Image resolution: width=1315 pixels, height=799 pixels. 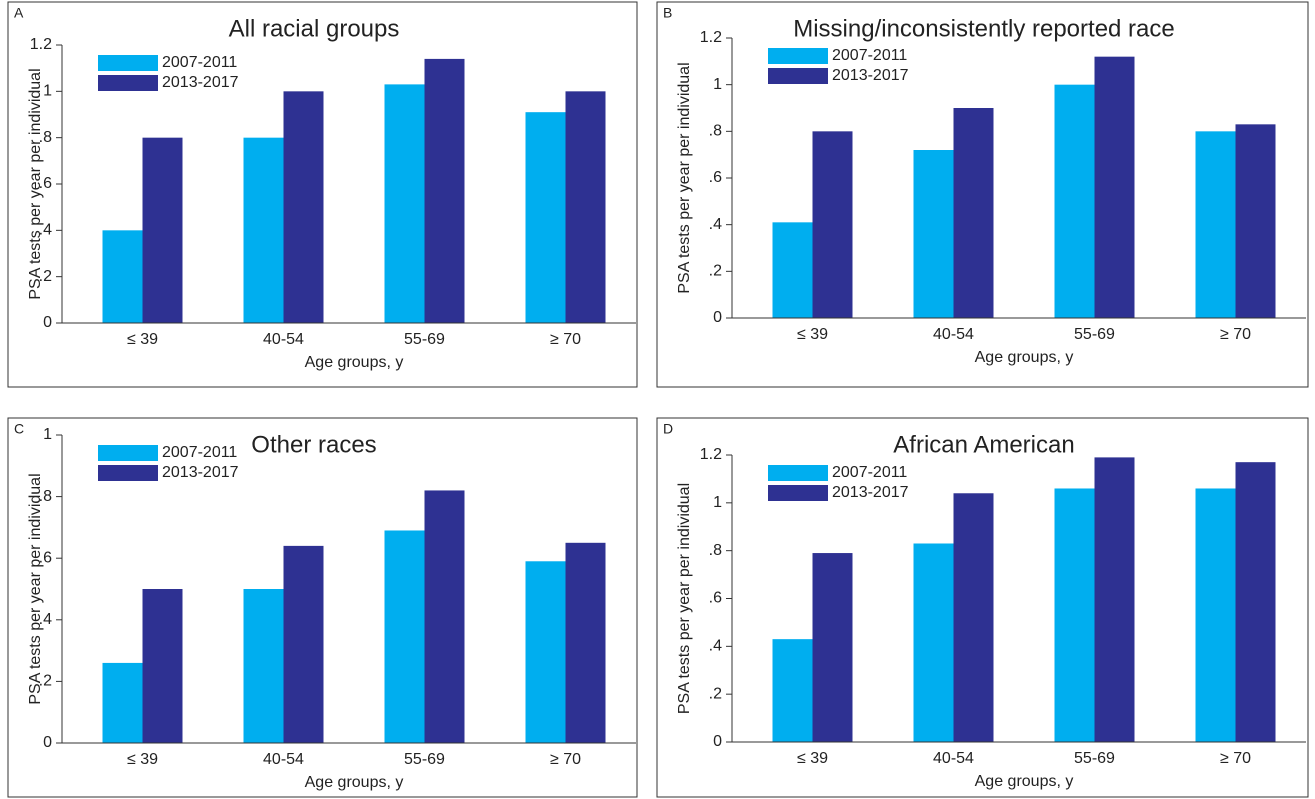 I want to click on chart-title: Other races, so click(x=313, y=444).